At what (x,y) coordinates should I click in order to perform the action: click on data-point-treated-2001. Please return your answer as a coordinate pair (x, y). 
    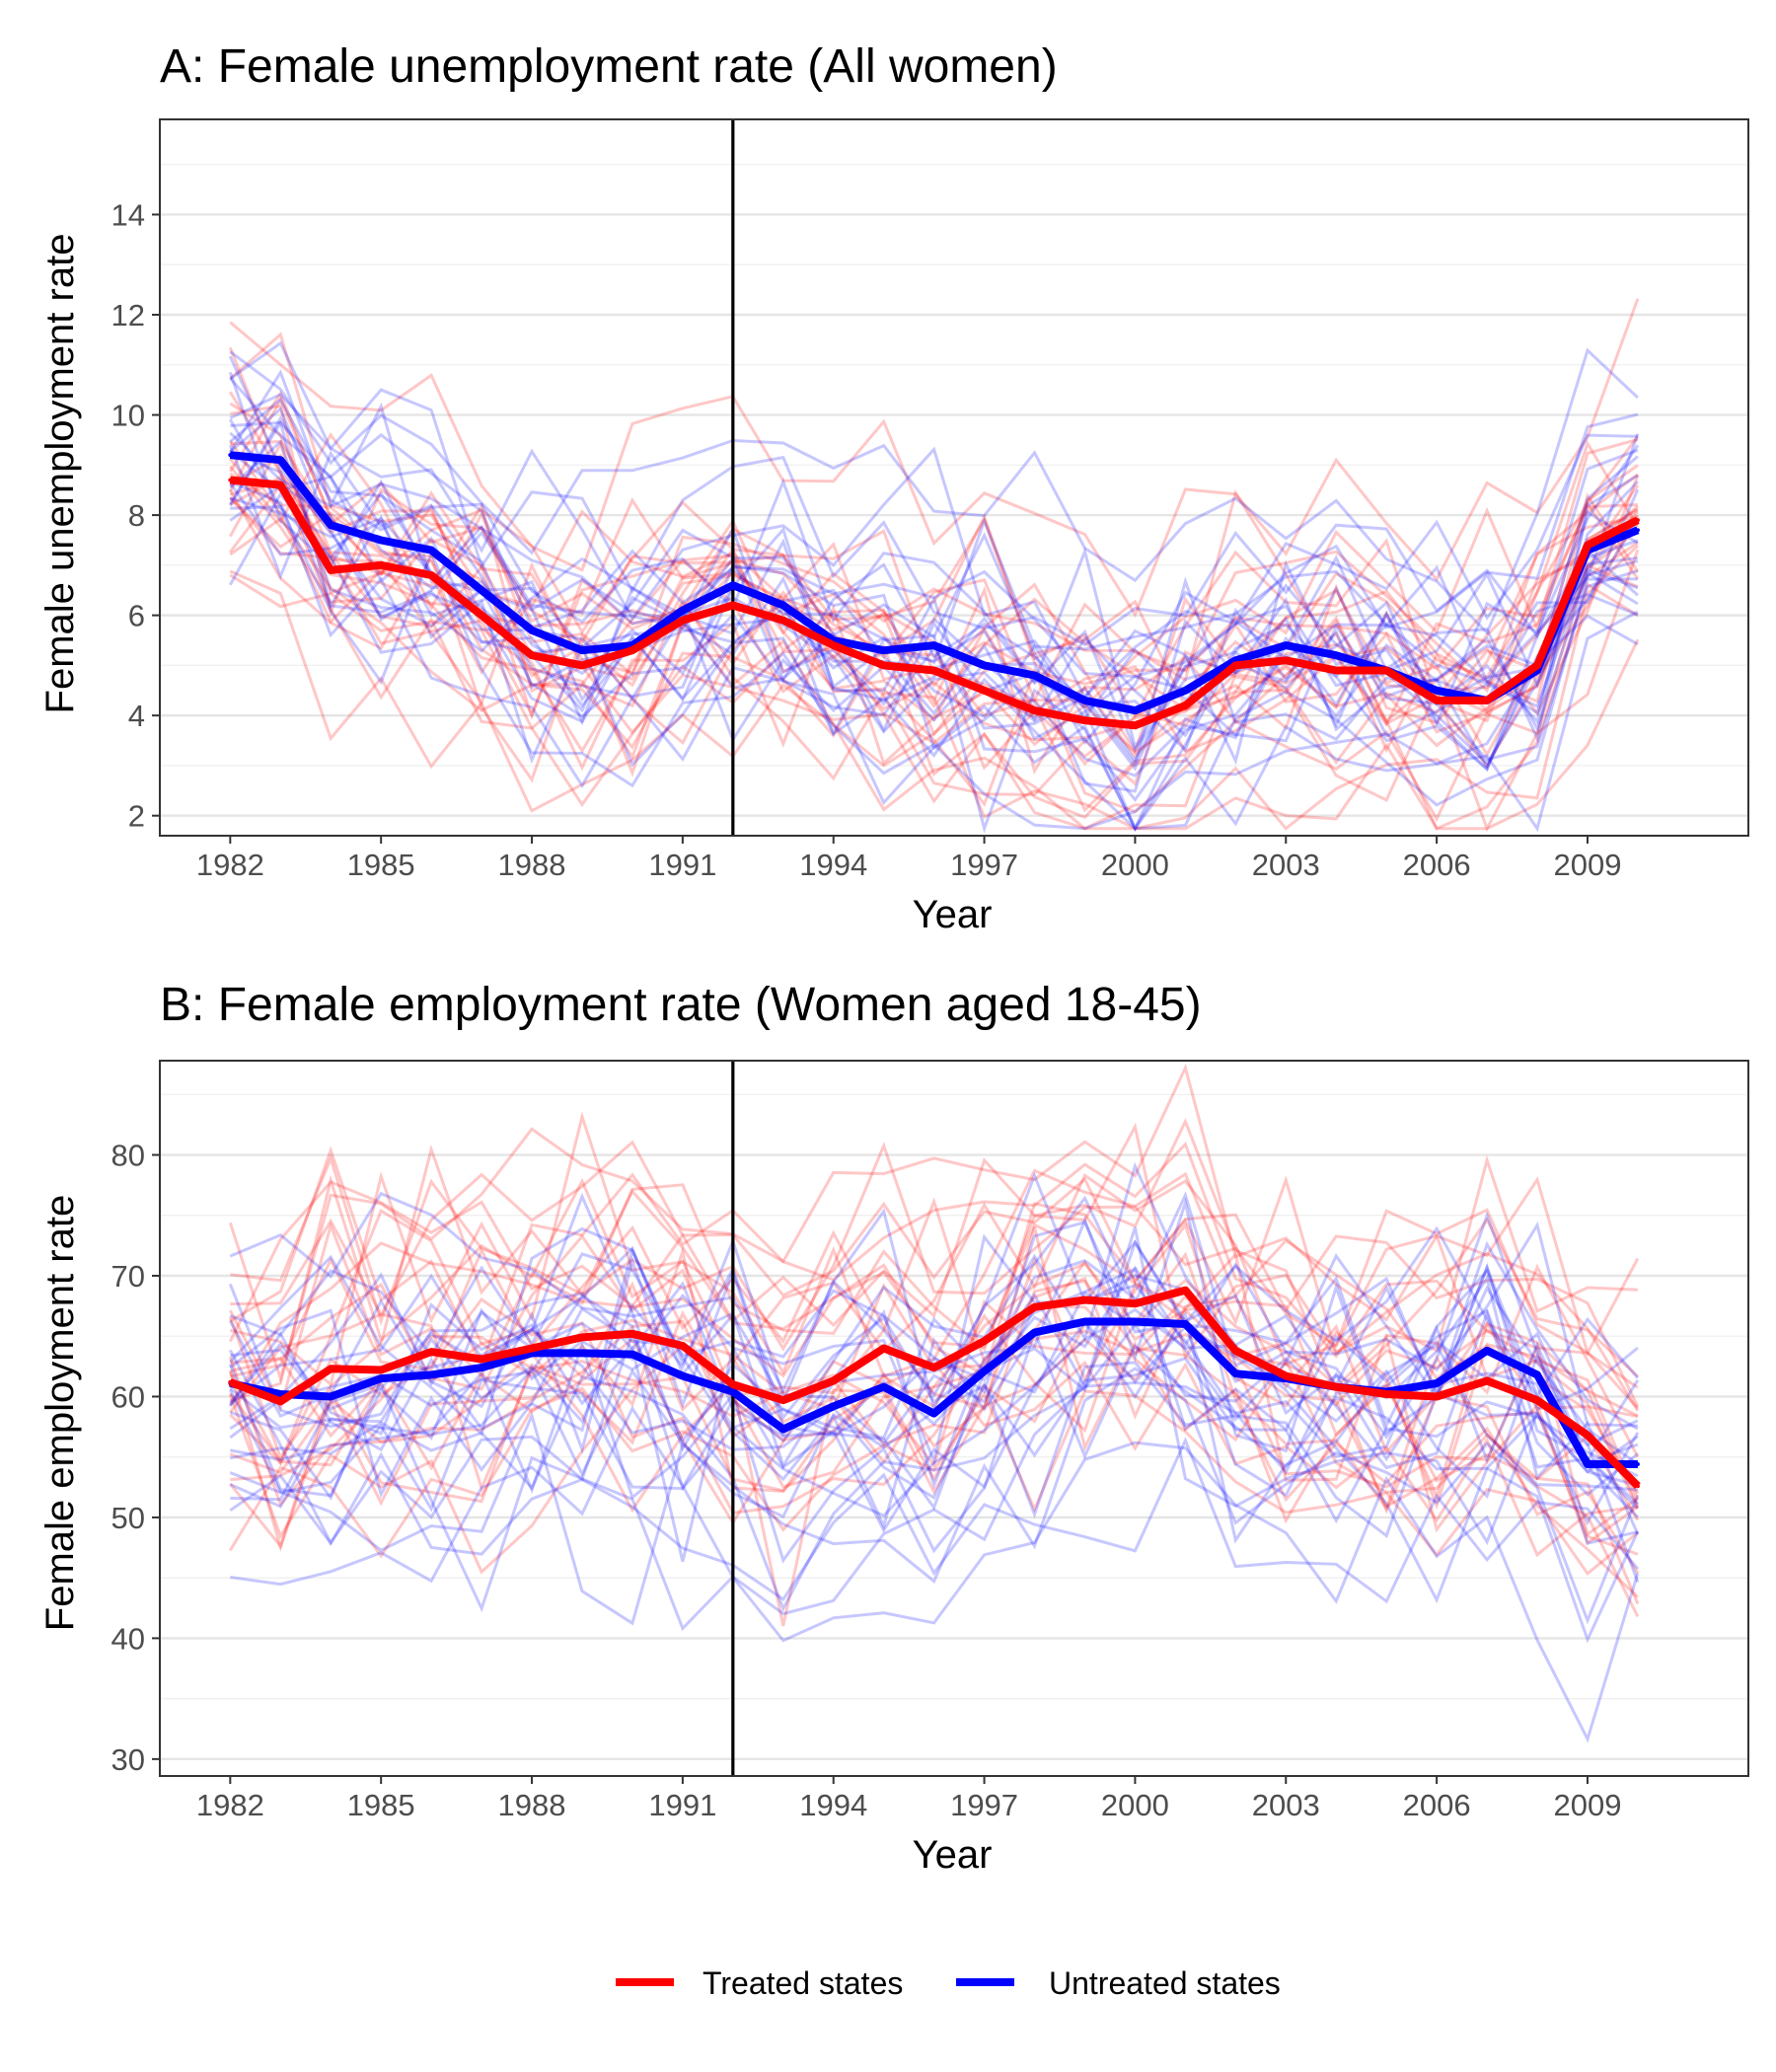
    Looking at the image, I should click on (1186, 1291).